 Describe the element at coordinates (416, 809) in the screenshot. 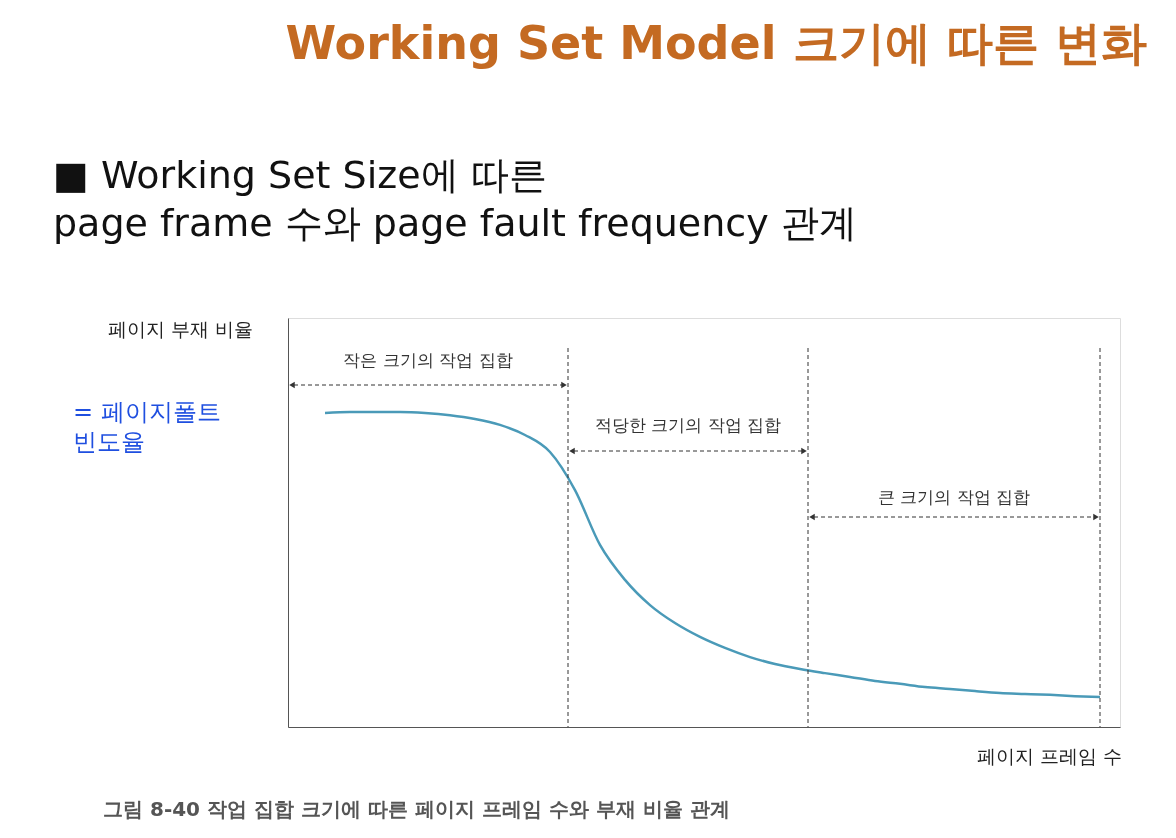

I see `caption: 그림 8-40 작업 집합 크기에 따른 페이지 프레임 수와 부재 비율 관계` at that location.